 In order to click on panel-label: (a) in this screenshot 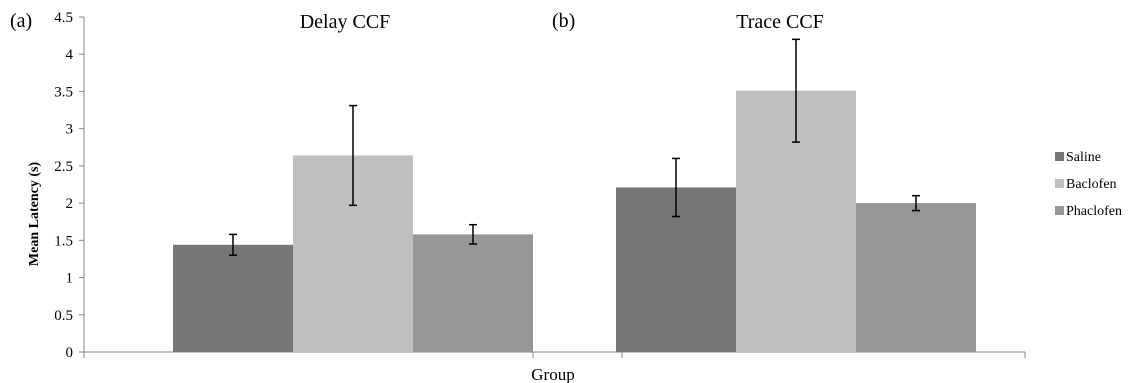, I will do `click(21, 21)`.